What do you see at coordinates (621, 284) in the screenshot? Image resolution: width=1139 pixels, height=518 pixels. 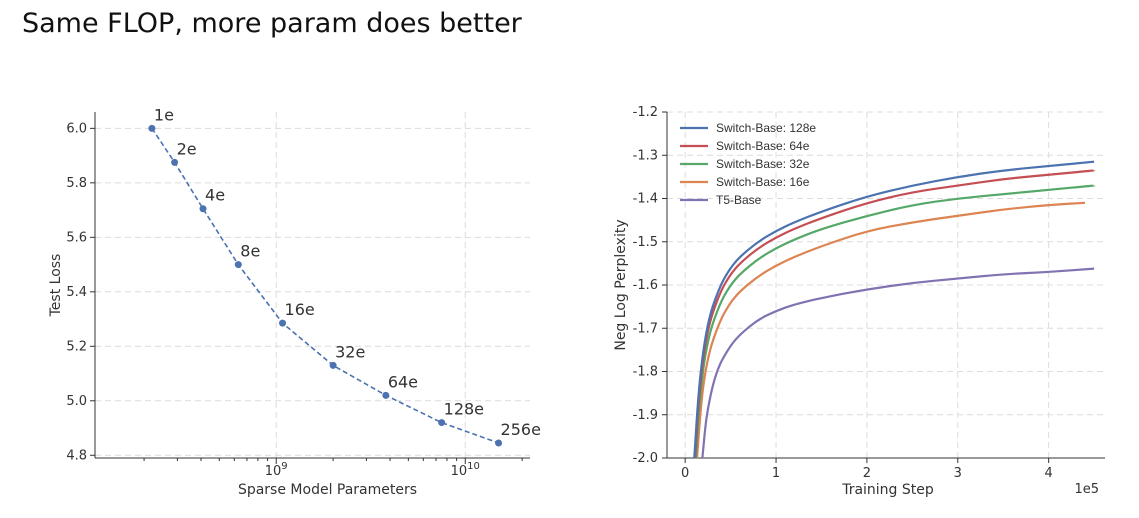 I see `y-axis-title: Neg Log Perplexity` at bounding box center [621, 284].